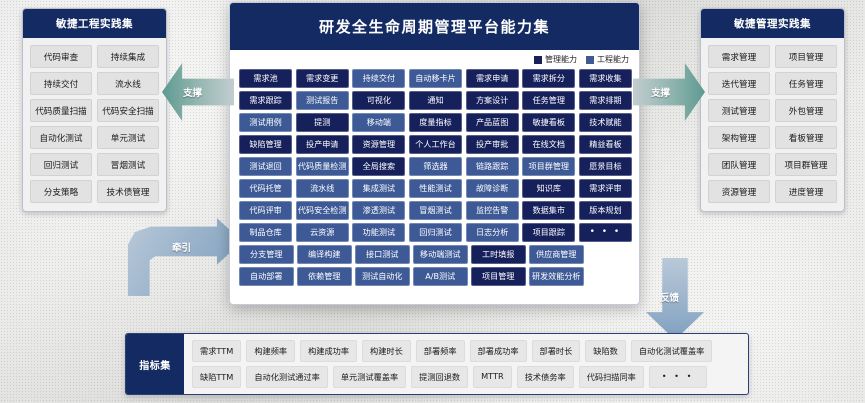 This screenshot has height=403, width=865. What do you see at coordinates (435, 188) in the screenshot?
I see `capability-cell: 性能测试` at bounding box center [435, 188].